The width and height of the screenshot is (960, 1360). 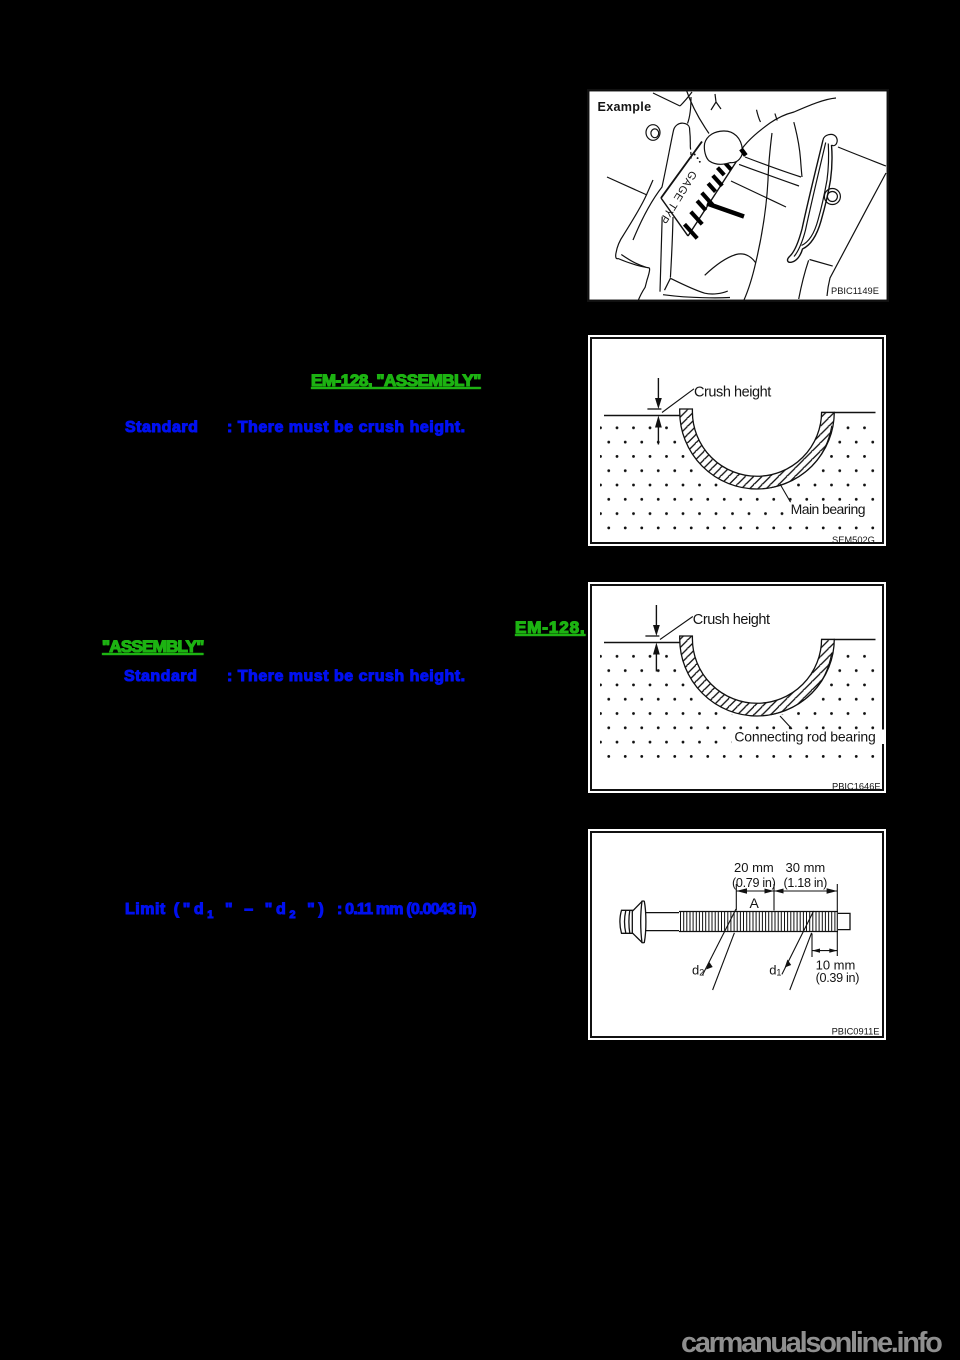 I want to click on svg-text: Connecting rod bearing, so click(x=804, y=736).